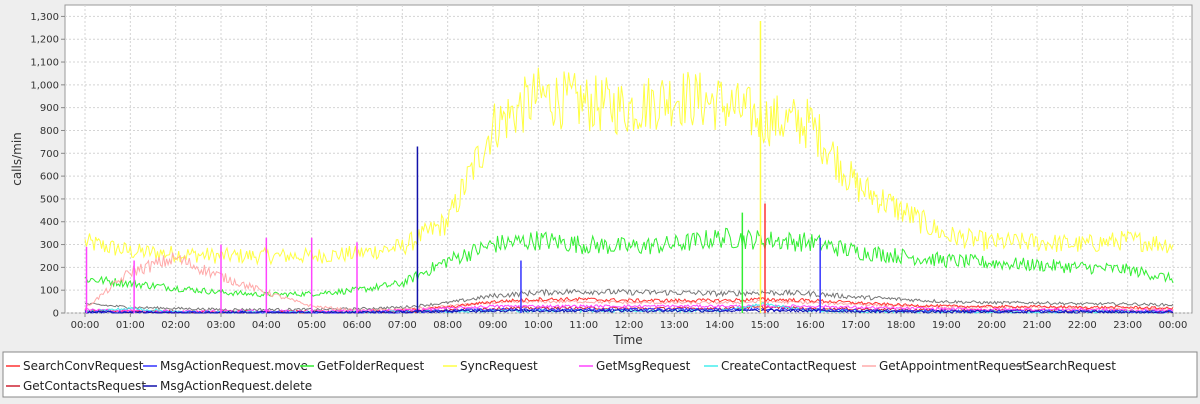  Describe the element at coordinates (538, 325) in the screenshot. I see `x-tick-label: 10:00` at that location.